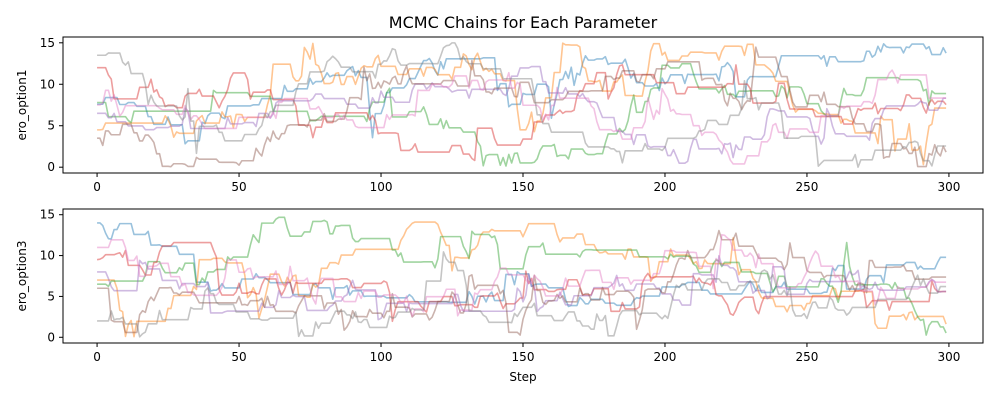  What do you see at coordinates (522, 377) in the screenshot?
I see `x-axis-label: Step` at bounding box center [522, 377].